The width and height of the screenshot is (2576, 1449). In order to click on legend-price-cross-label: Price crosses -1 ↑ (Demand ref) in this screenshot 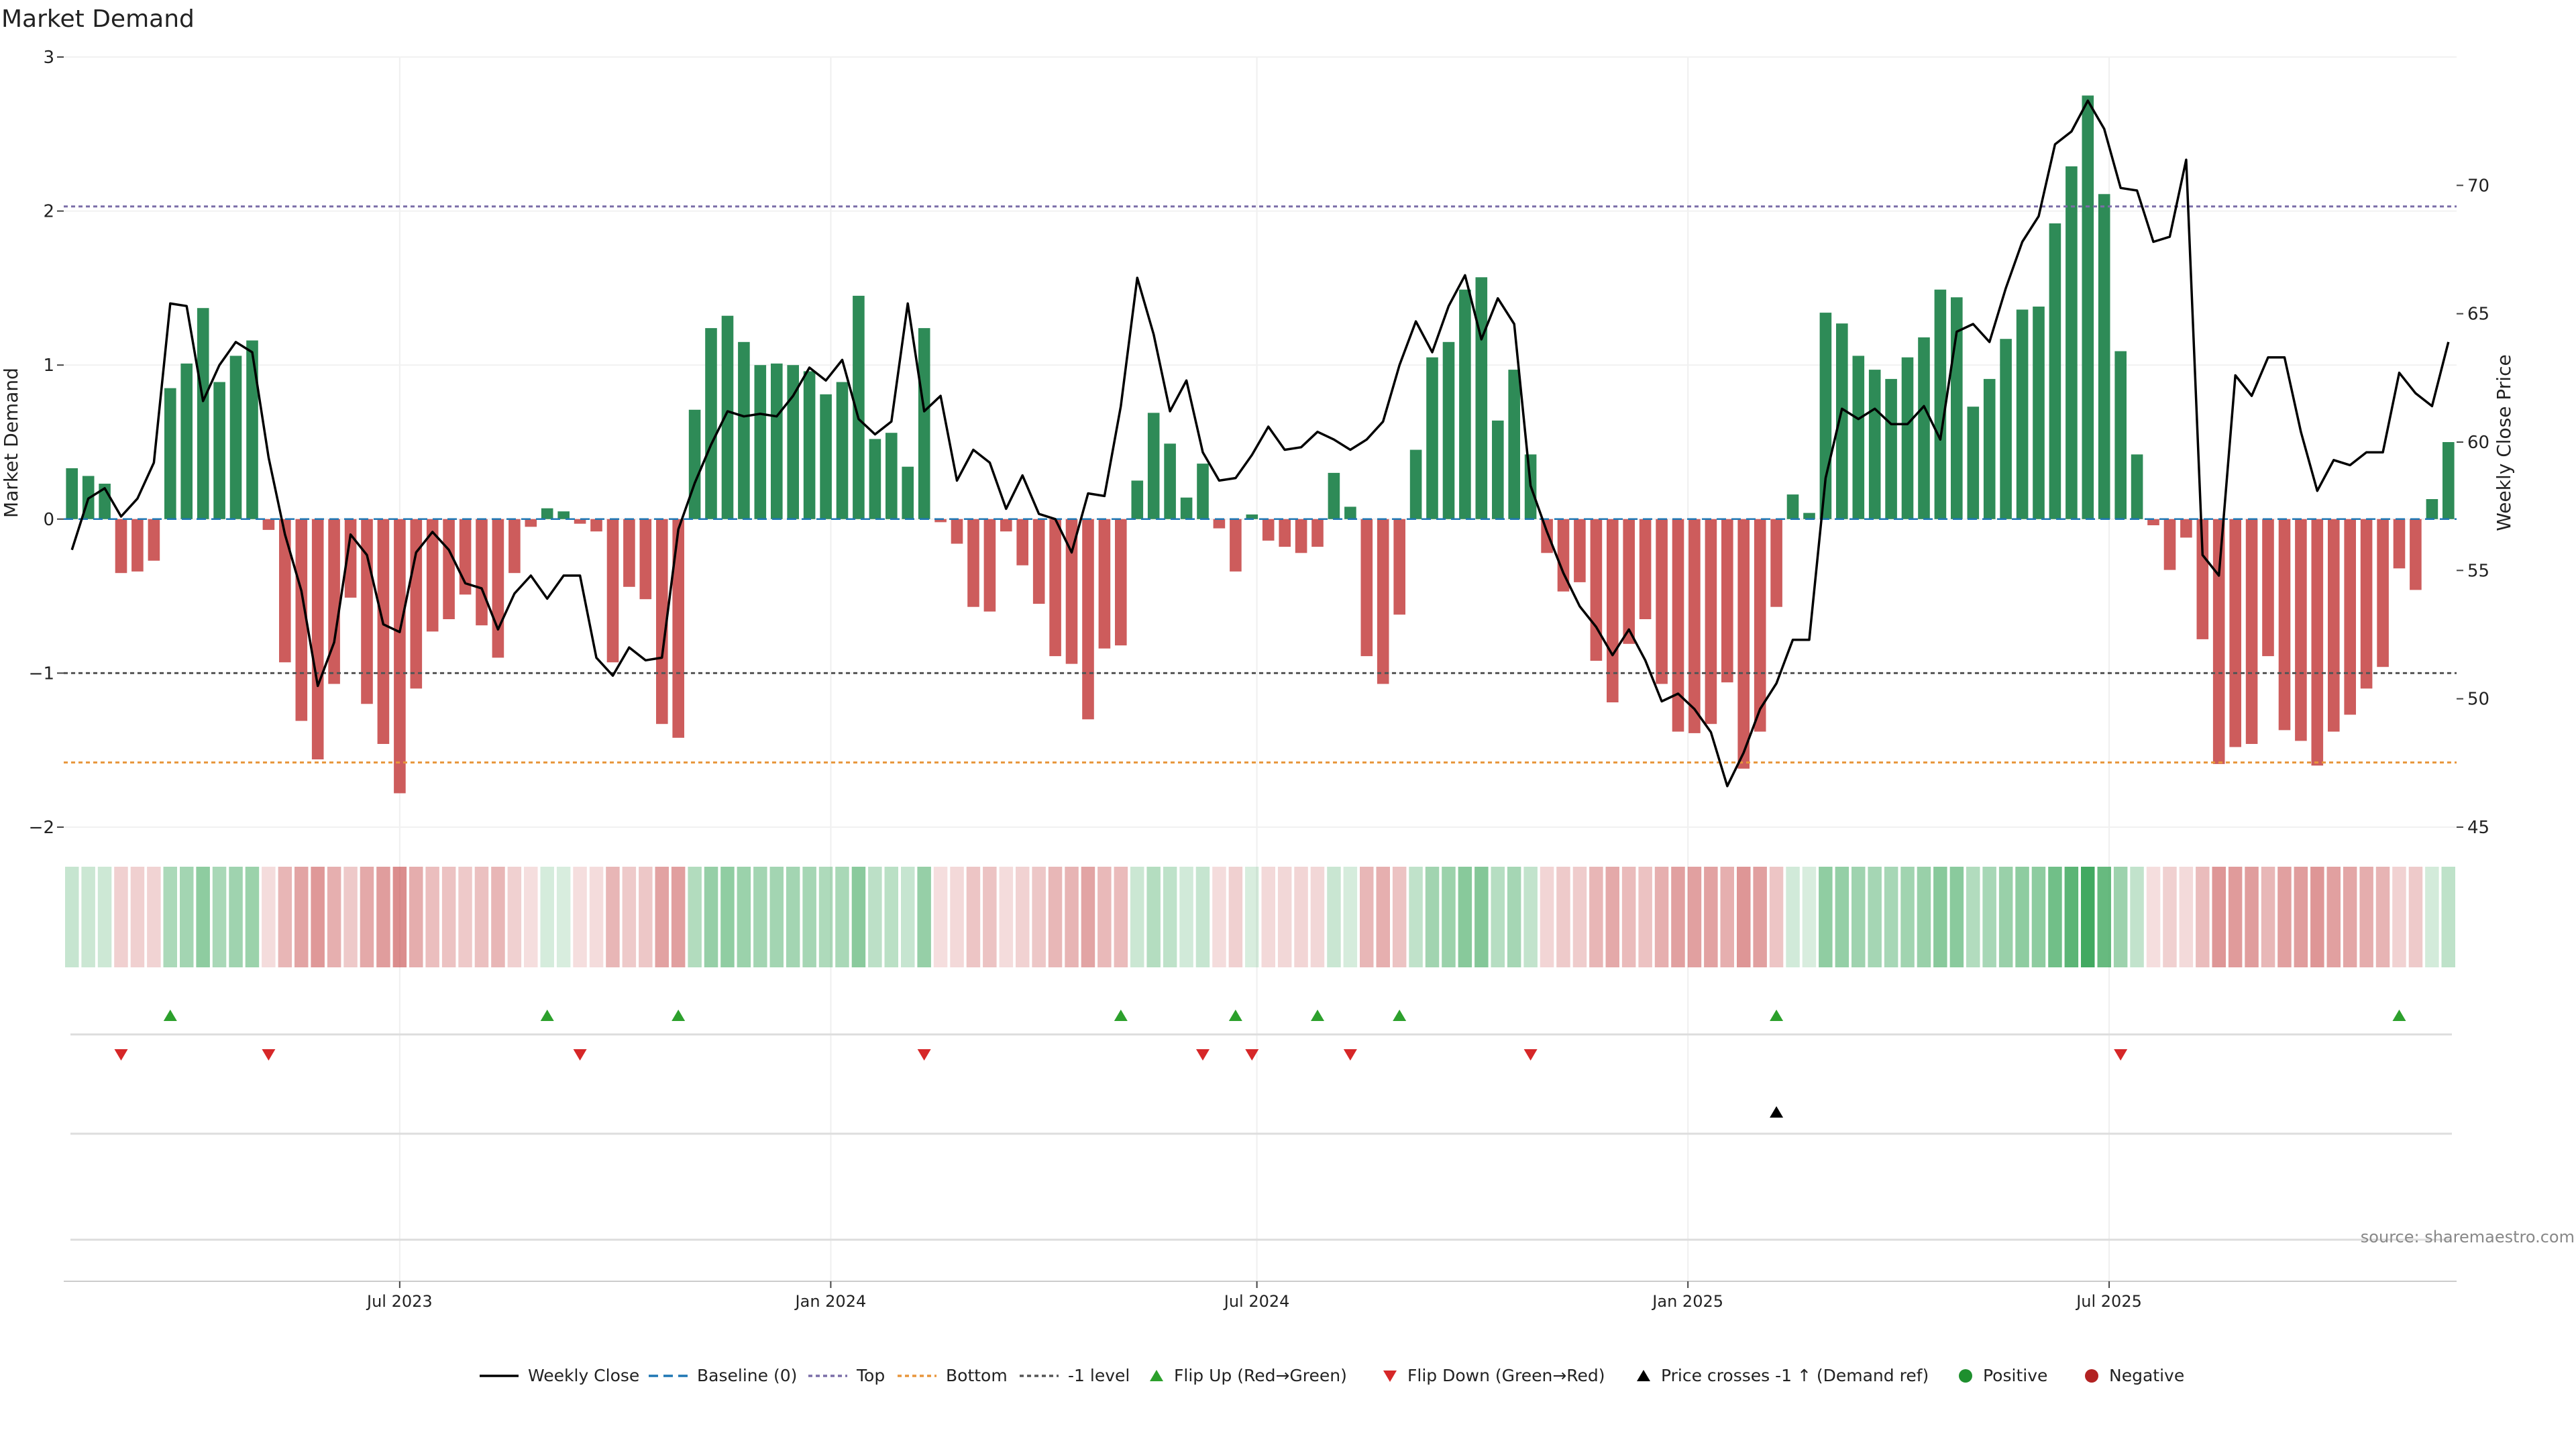, I will do `click(1795, 1375)`.